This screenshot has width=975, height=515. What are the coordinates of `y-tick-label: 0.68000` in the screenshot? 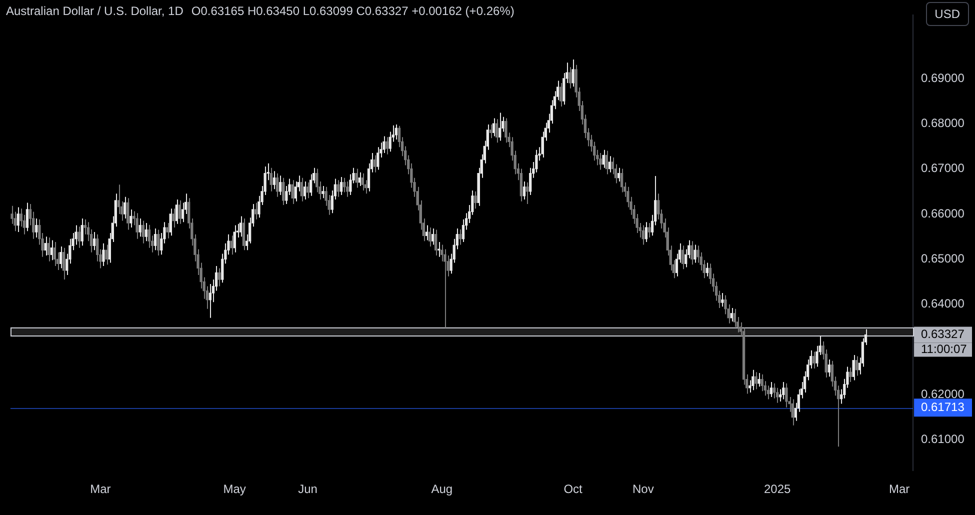 It's located at (943, 123).